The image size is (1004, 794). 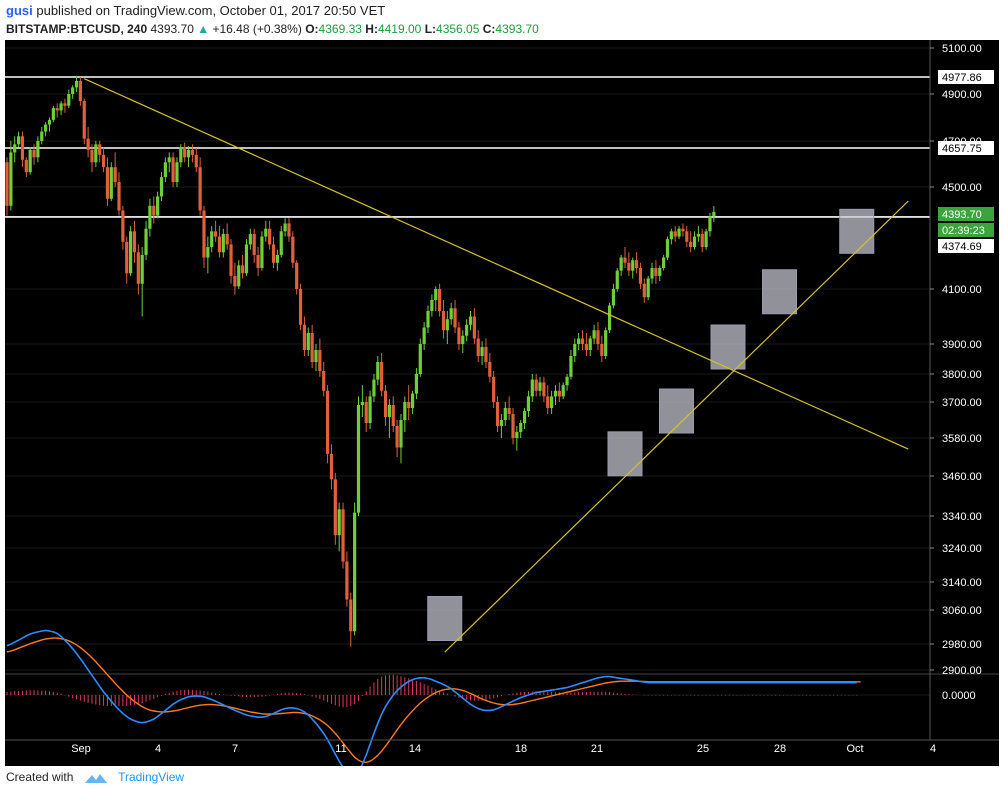 What do you see at coordinates (81, 749) in the screenshot?
I see `time-tick-label: Sep` at bounding box center [81, 749].